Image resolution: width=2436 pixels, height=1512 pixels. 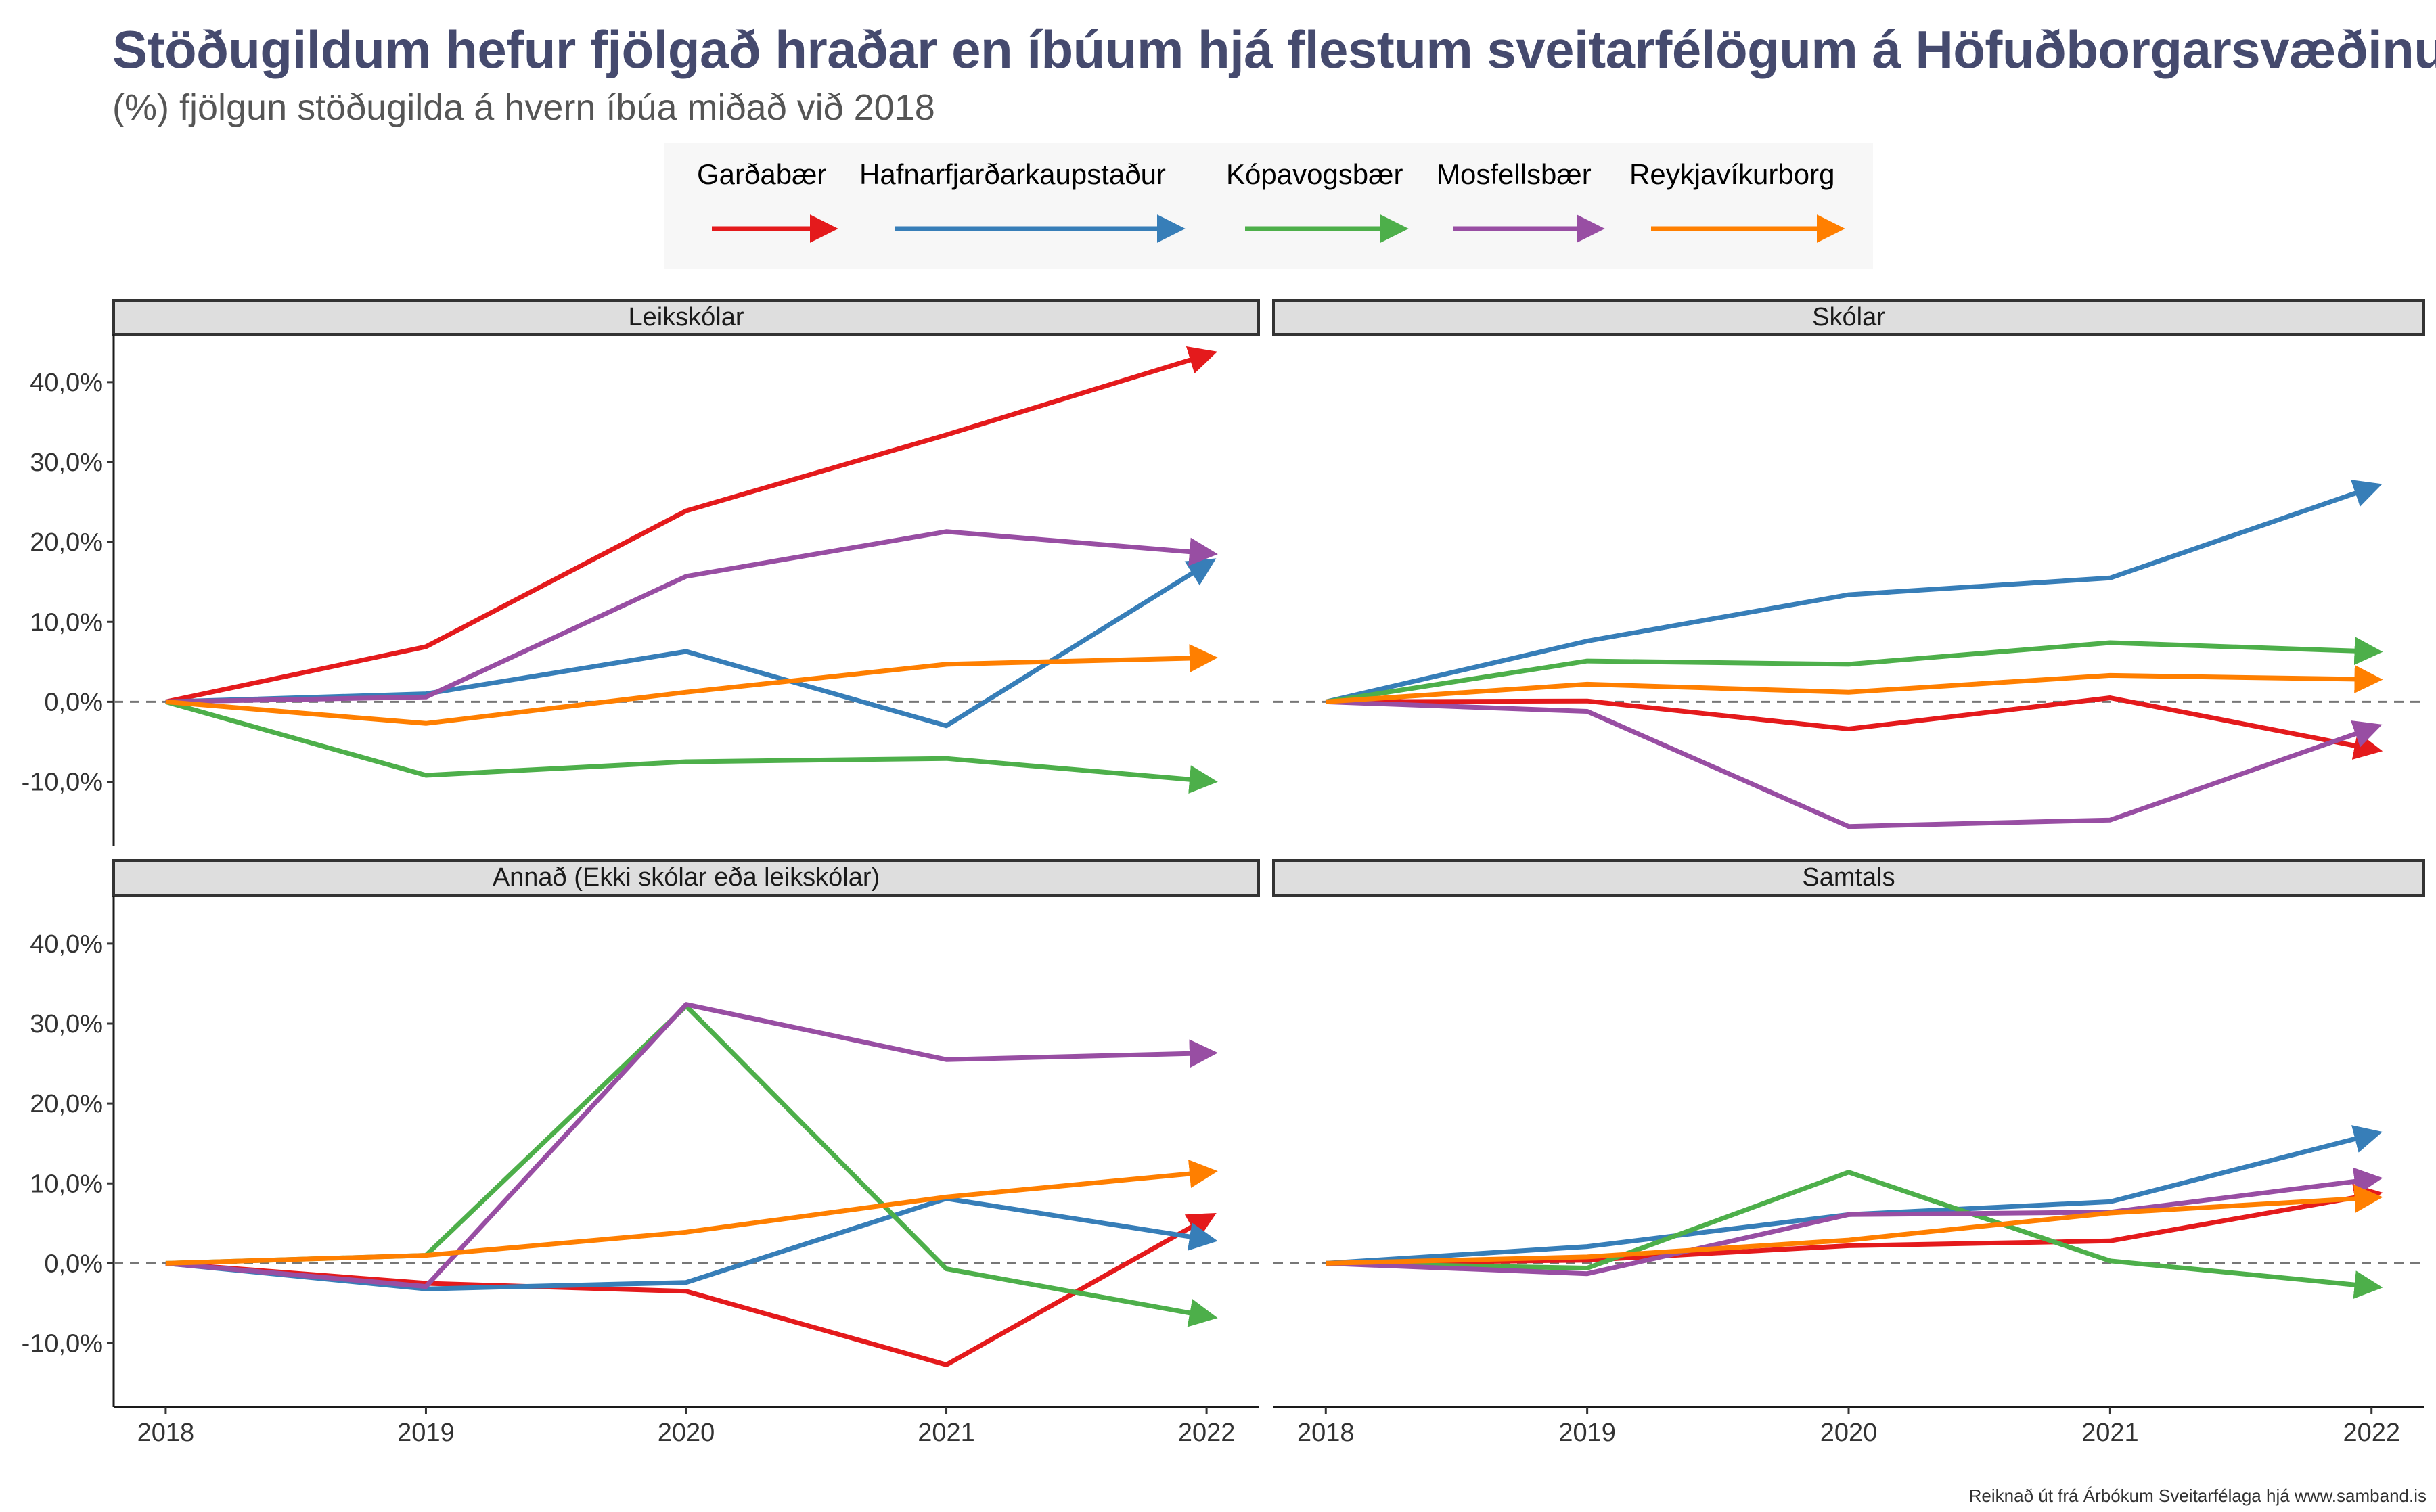 I want to click on legend-label: Reykjavíkurborg, so click(x=1731, y=174).